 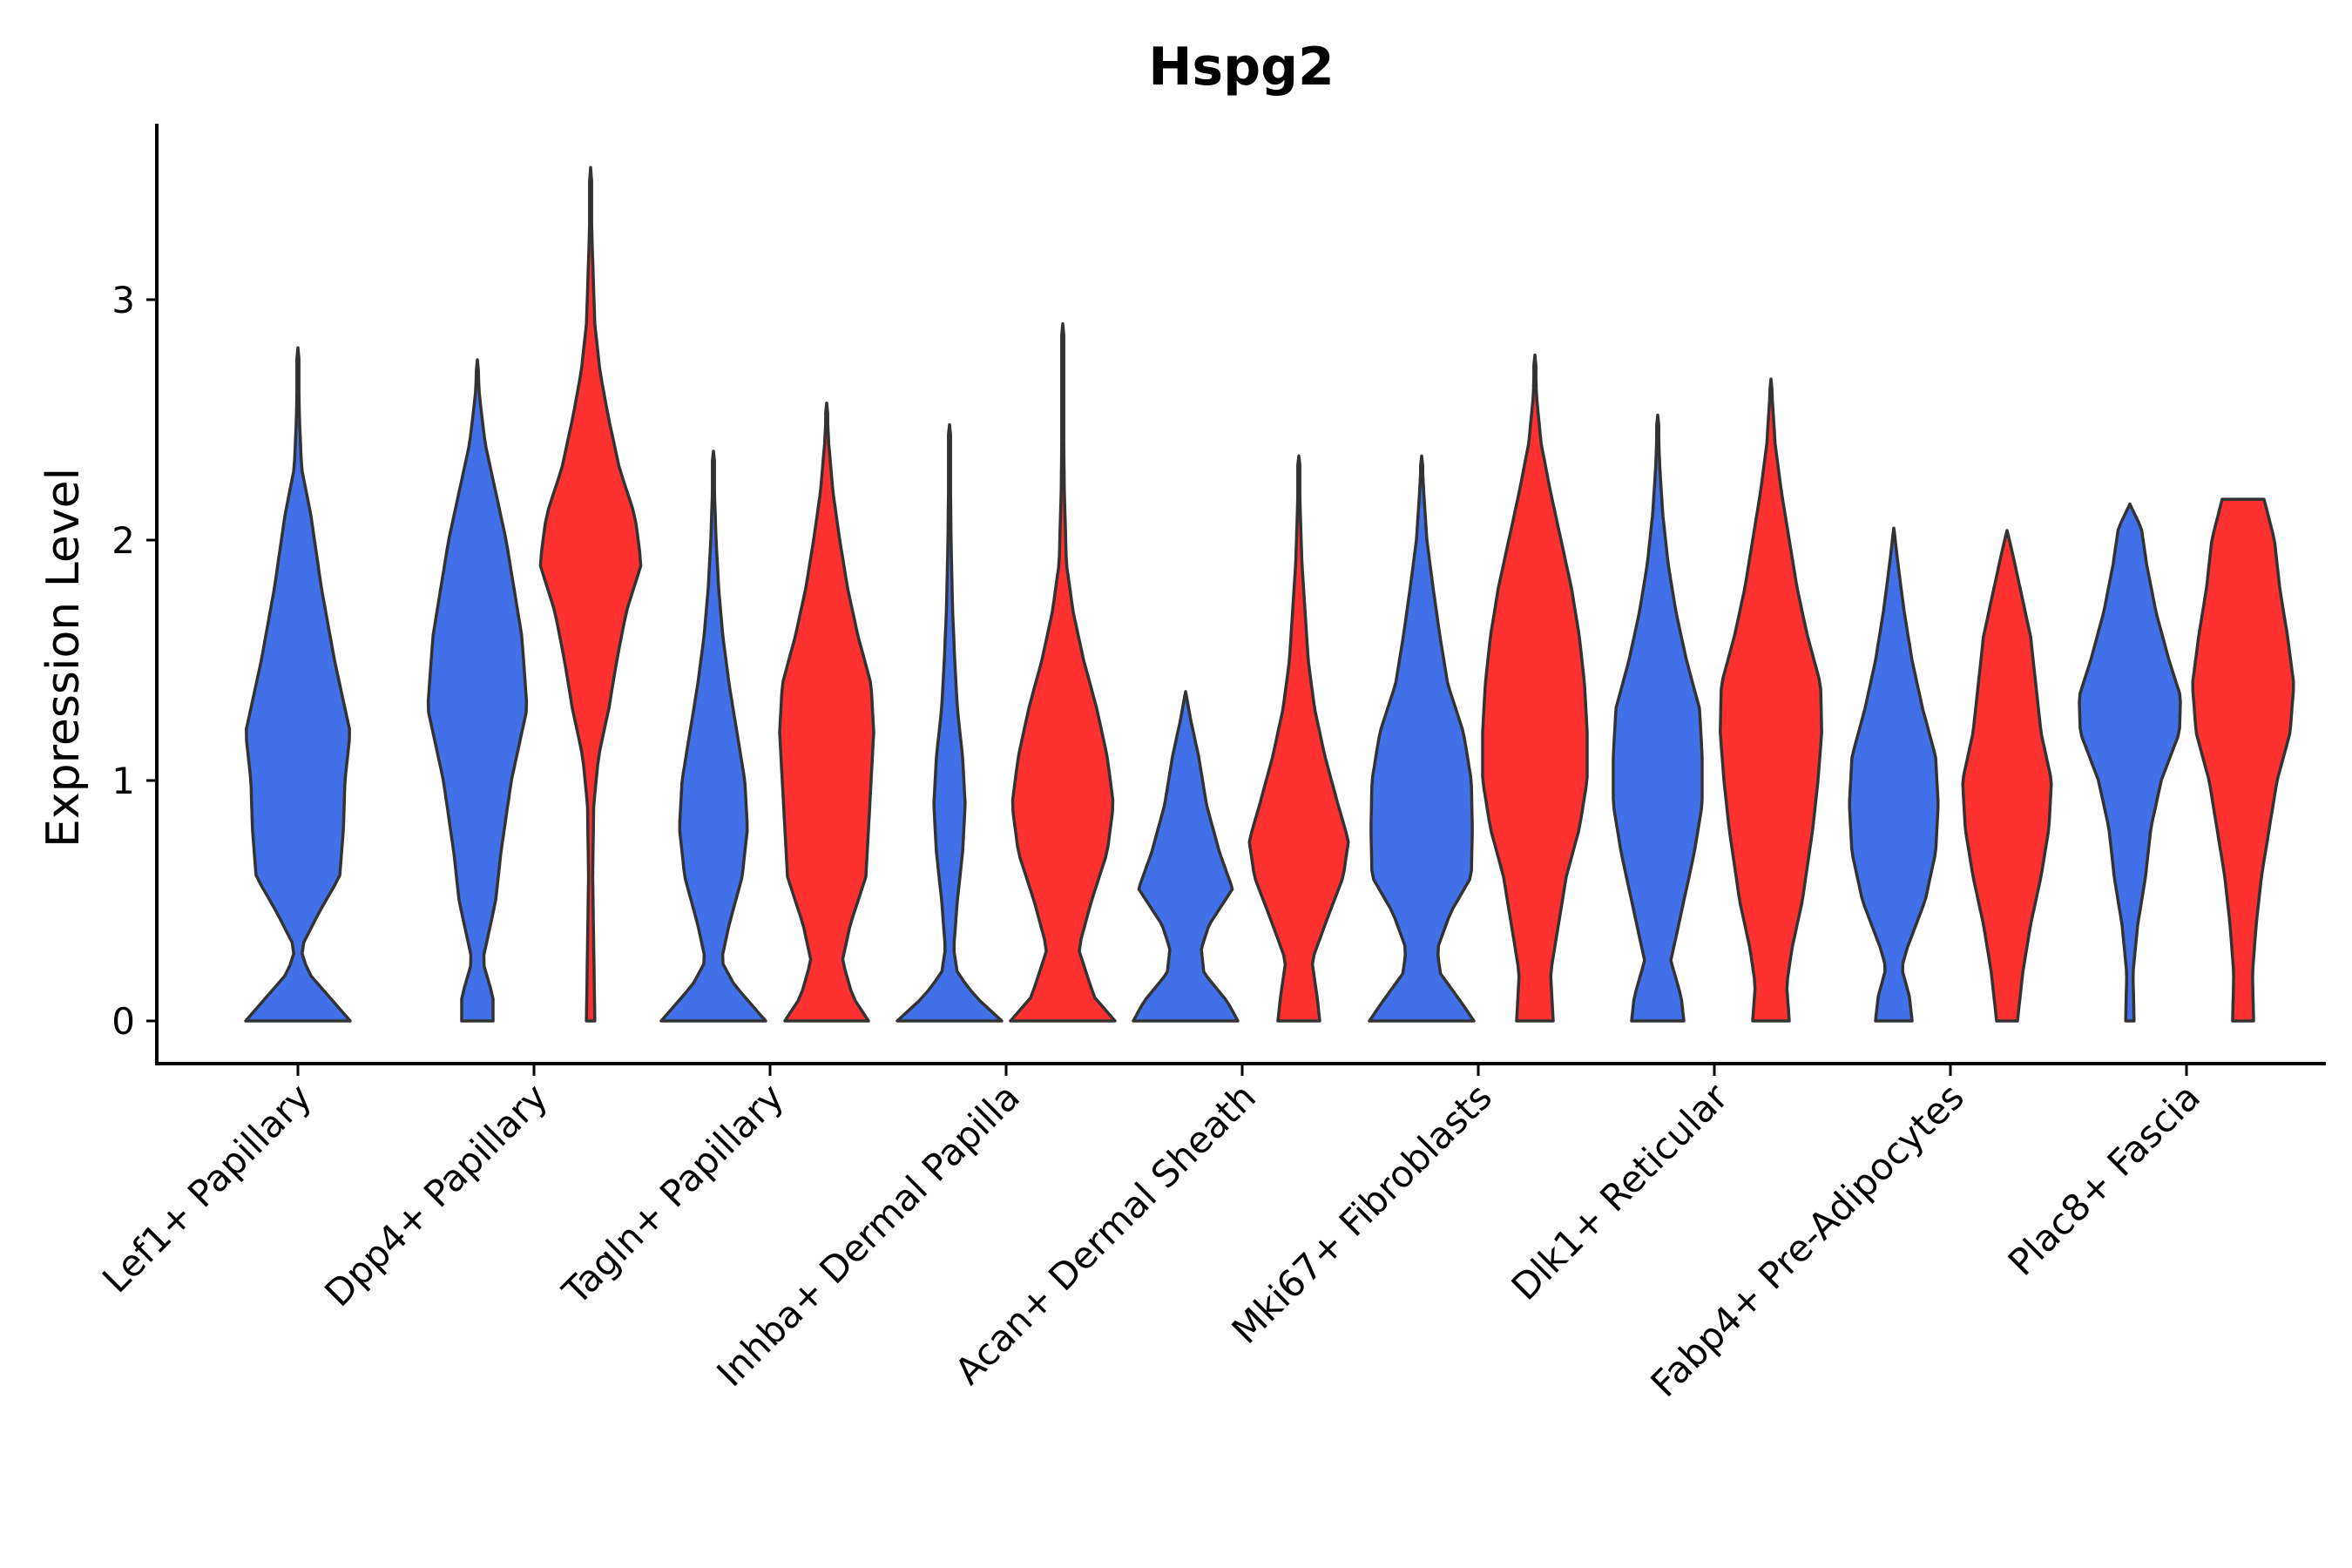 What do you see at coordinates (298, 684) in the screenshot?
I see `violin-group1-lef1-papillary` at bounding box center [298, 684].